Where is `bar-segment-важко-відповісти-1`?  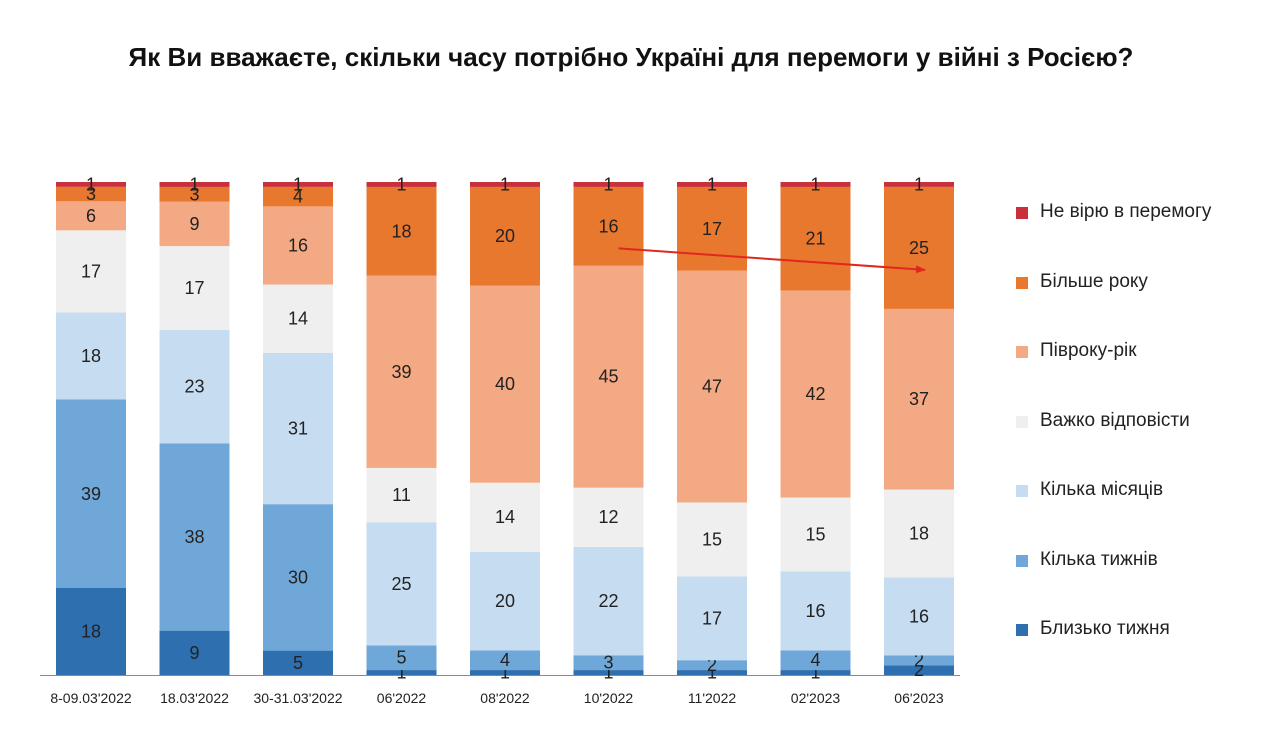 bar-segment-важко-відповісти-1 is located at coordinates (194, 288).